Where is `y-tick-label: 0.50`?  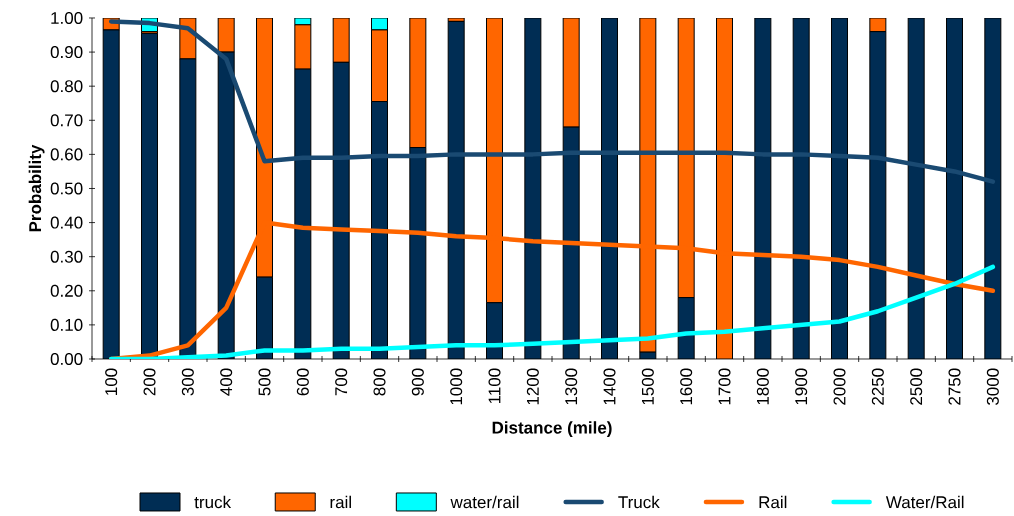
y-tick-label: 0.50 is located at coordinates (66, 188).